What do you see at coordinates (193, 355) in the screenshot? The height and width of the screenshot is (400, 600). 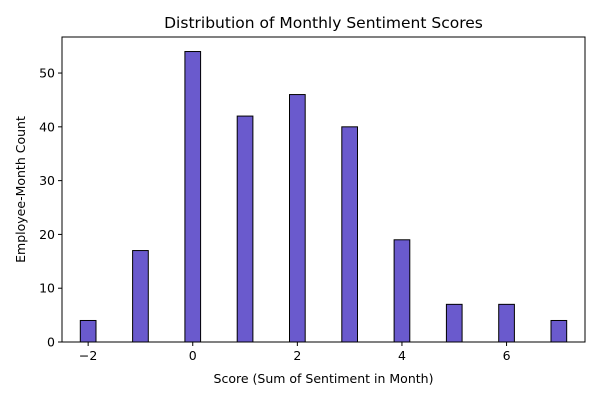 I see `x-tick-label: 0` at bounding box center [193, 355].